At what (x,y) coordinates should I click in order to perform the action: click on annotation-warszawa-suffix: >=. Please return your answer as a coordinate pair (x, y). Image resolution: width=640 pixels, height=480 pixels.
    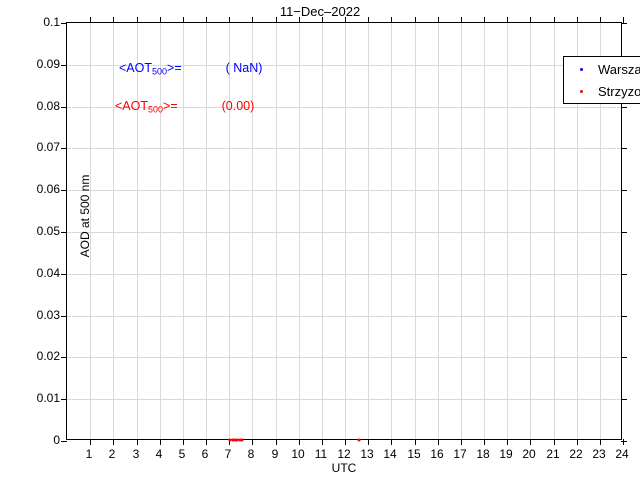
    Looking at the image, I should click on (174, 68).